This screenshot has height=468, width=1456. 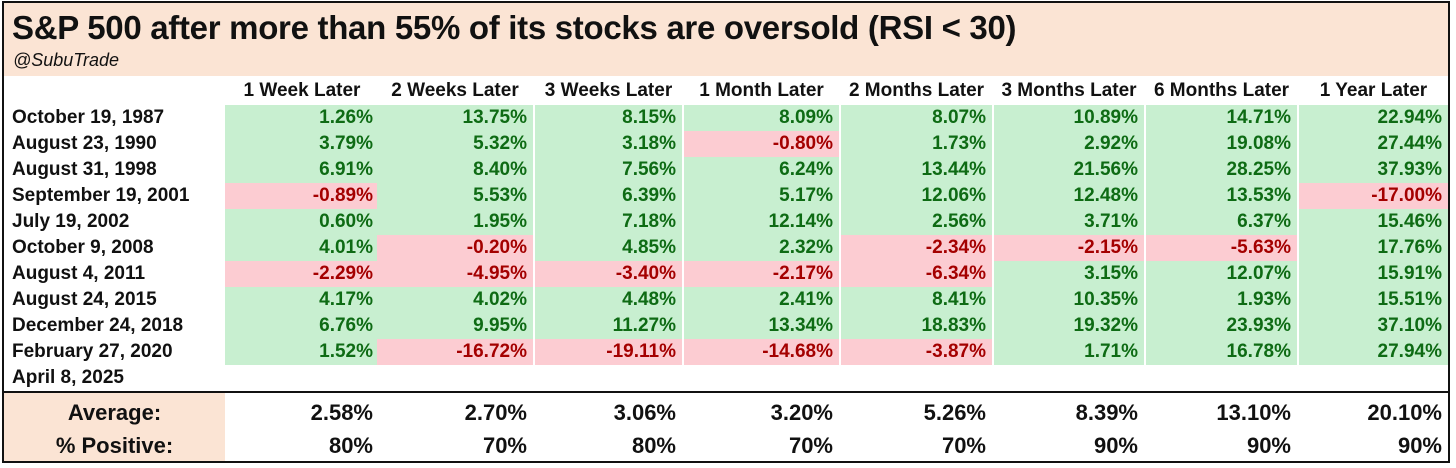 I want to click on positive-return-cell: 12.14%, so click(x=761, y=222).